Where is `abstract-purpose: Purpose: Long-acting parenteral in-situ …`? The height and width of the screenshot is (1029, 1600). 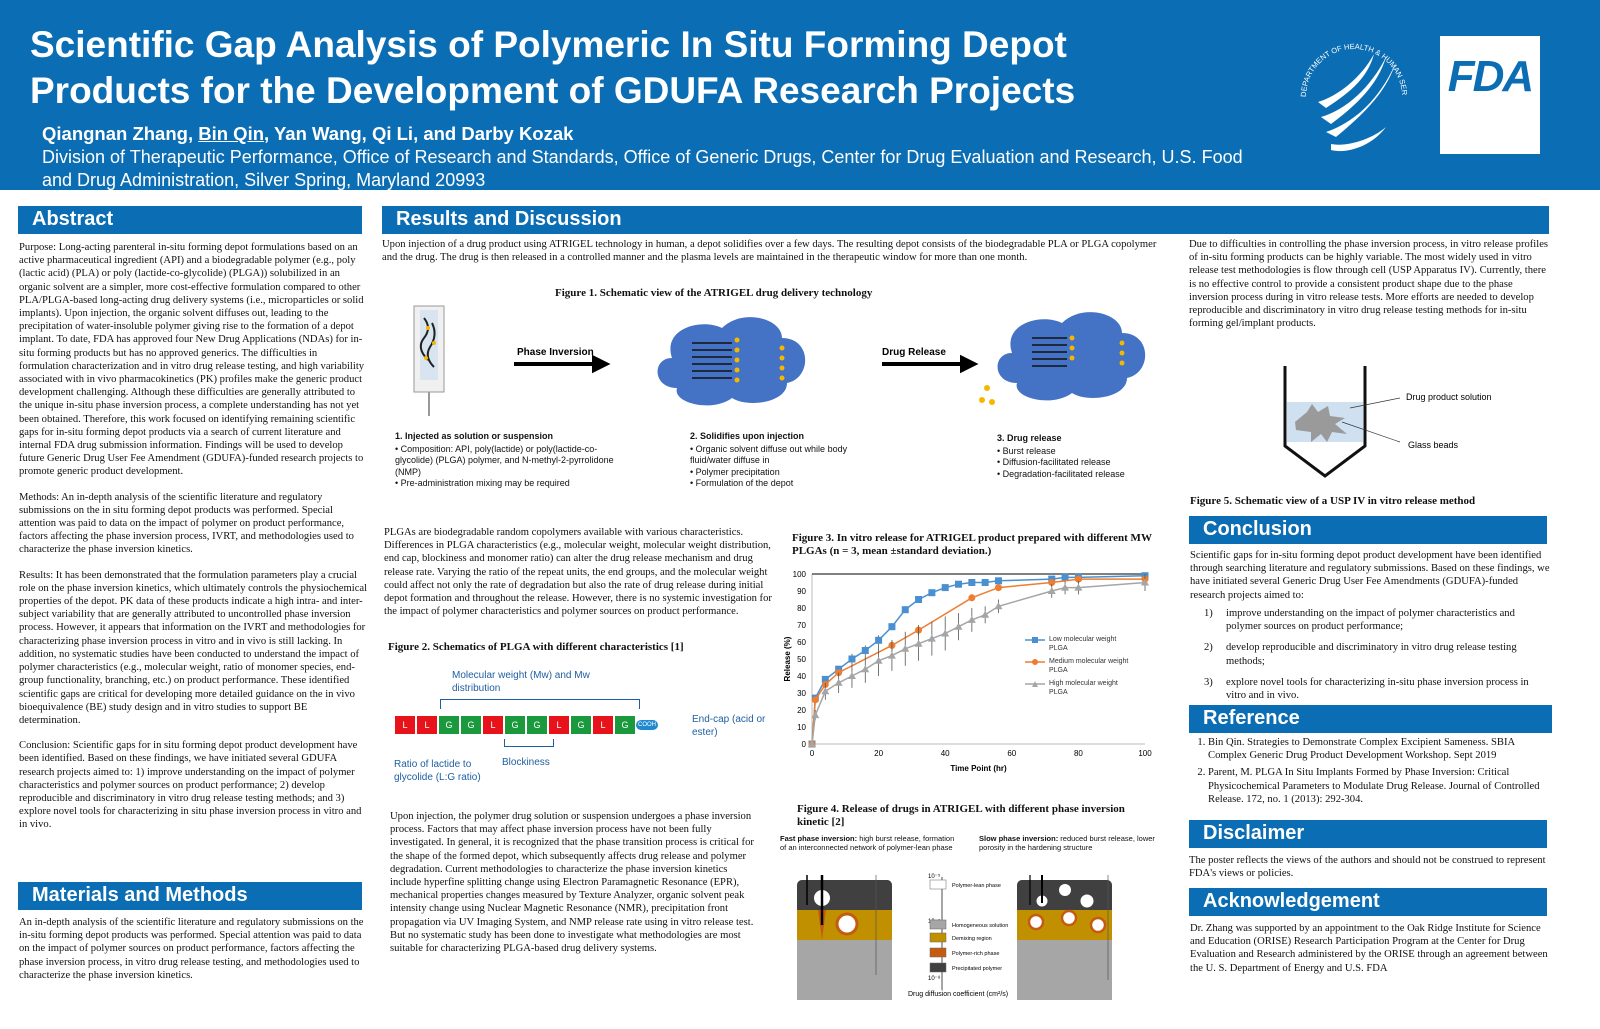
abstract-purpose: Purpose: Long-acting parenteral in-situ … is located at coordinates (192, 360).